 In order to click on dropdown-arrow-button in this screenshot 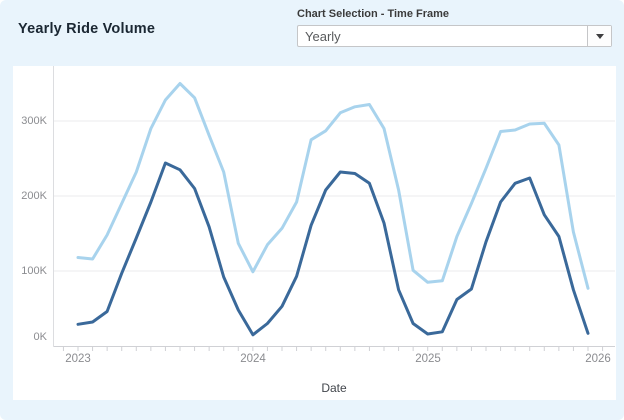, I will do `click(599, 36)`.